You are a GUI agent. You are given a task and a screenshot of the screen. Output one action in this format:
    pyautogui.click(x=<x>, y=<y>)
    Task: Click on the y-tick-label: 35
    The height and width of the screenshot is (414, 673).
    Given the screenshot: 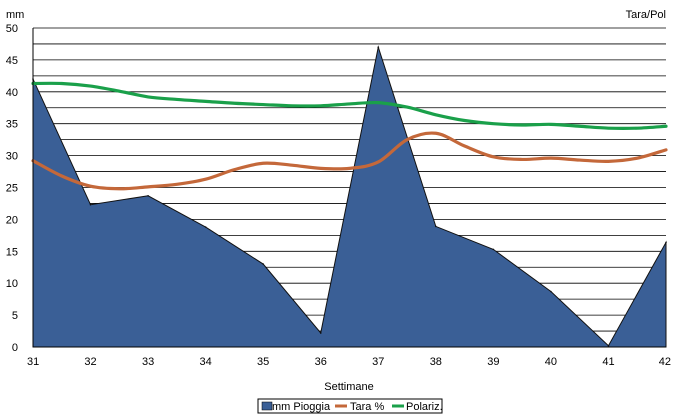 What is the action you would take?
    pyautogui.click(x=12, y=125)
    